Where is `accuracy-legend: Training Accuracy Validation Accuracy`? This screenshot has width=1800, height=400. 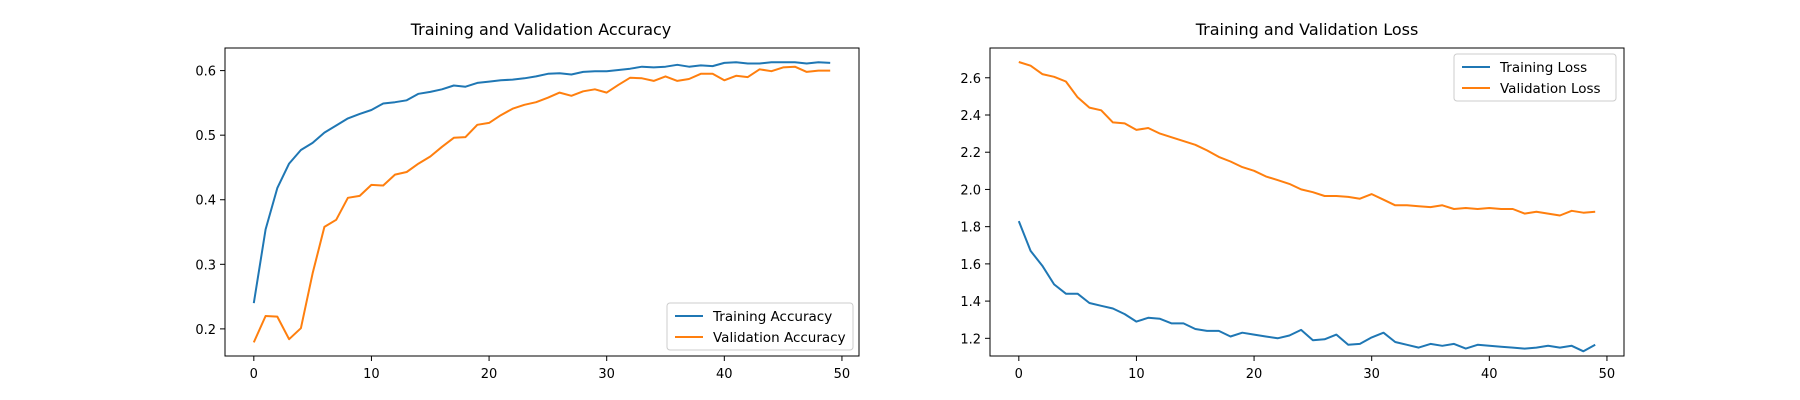 accuracy-legend: Training Accuracy Validation Accuracy is located at coordinates (760, 326).